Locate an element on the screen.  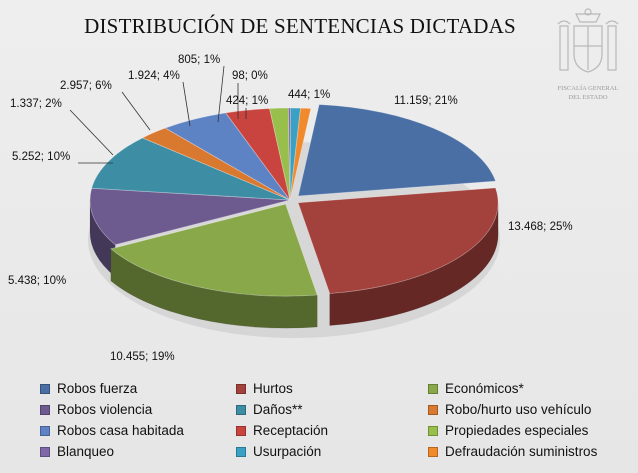
legend-item-usurpacion: Usurpación is located at coordinates (278, 451).